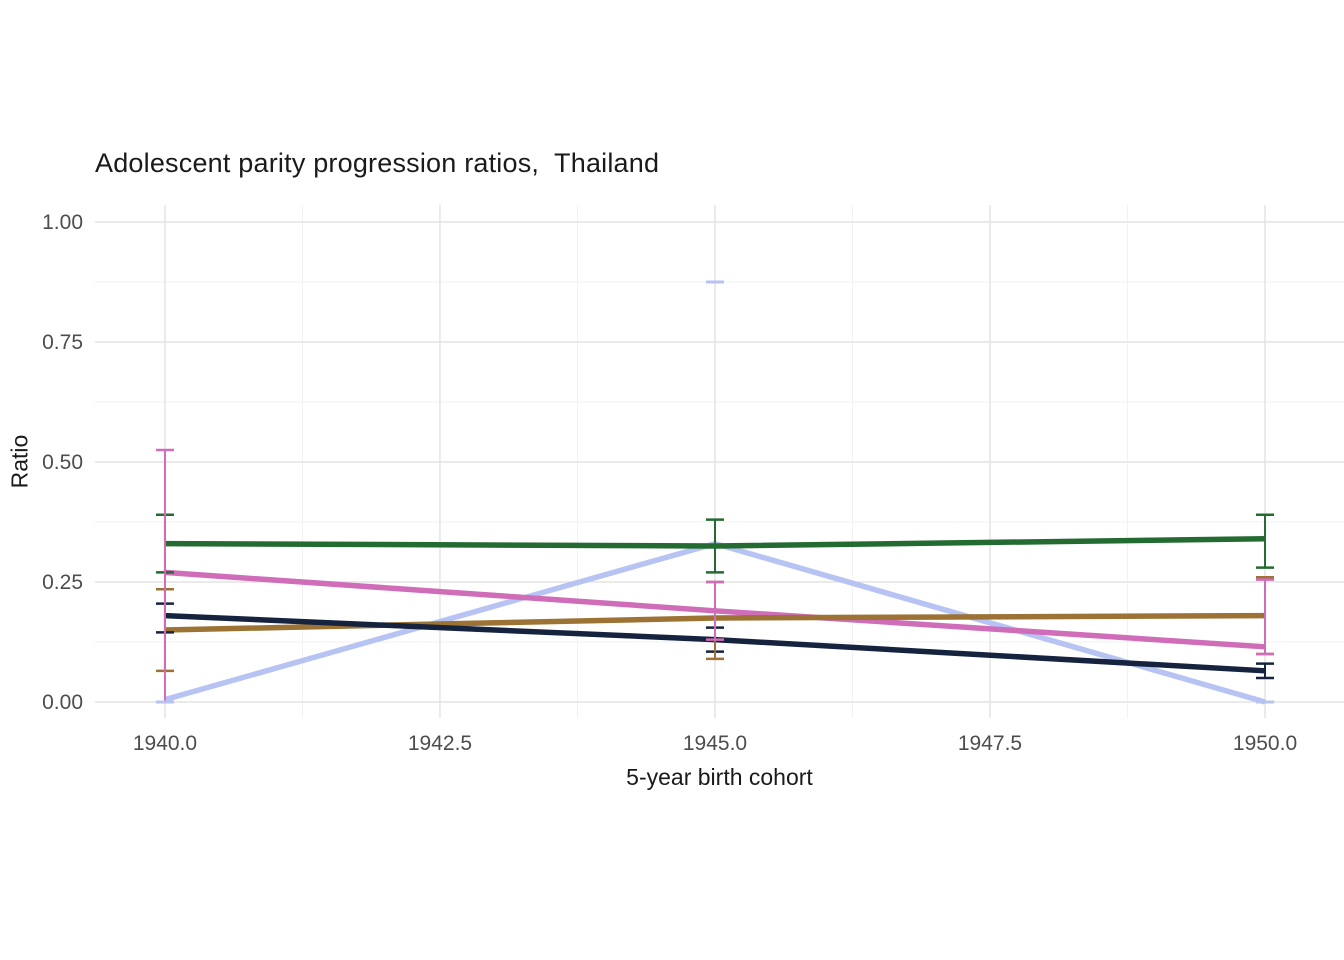 This screenshot has width=1344, height=960. I want to click on y-axis-label: Ratio, so click(19, 461).